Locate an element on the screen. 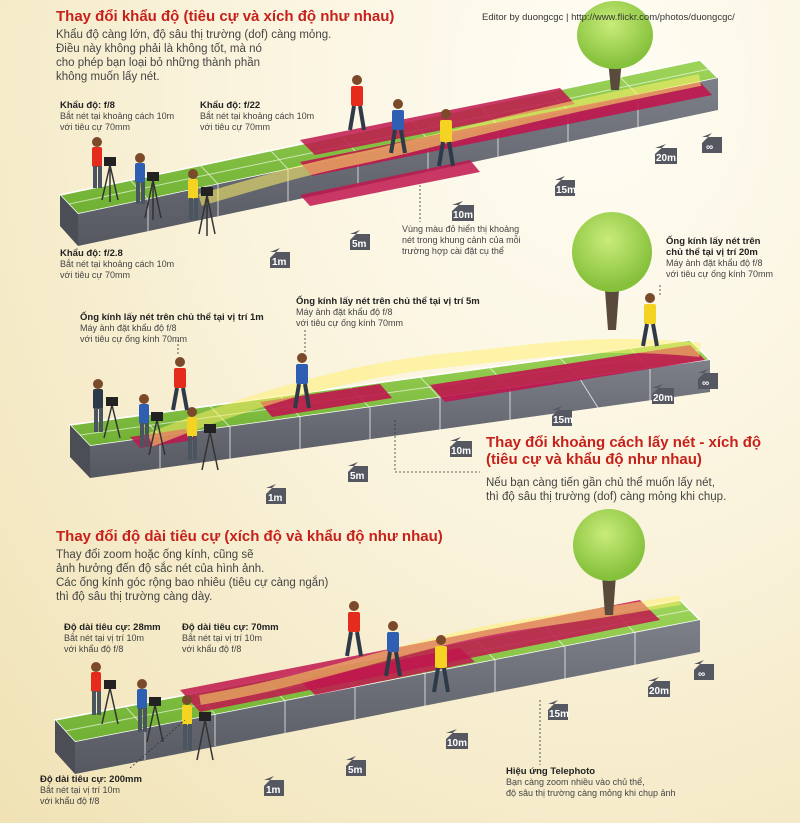  p2-dist-20m: 20m is located at coordinates (663, 398).